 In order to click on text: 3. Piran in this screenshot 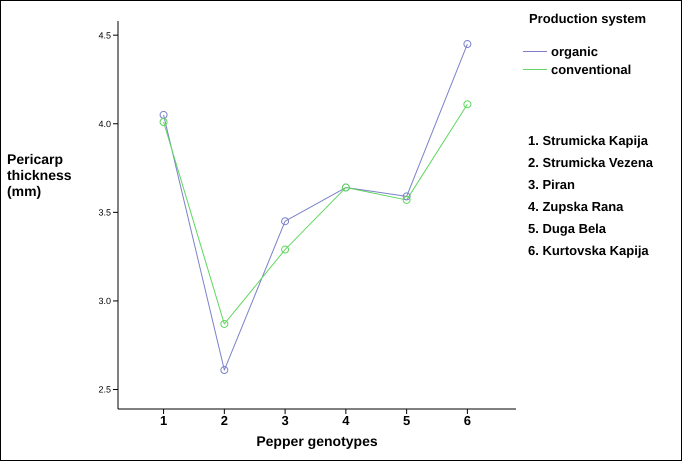, I will do `click(552, 185)`.